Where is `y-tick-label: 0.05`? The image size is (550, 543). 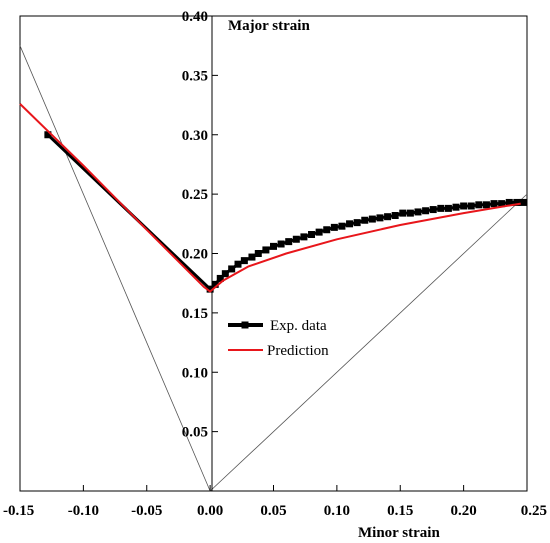 y-tick-label: 0.05 is located at coordinates (195, 433).